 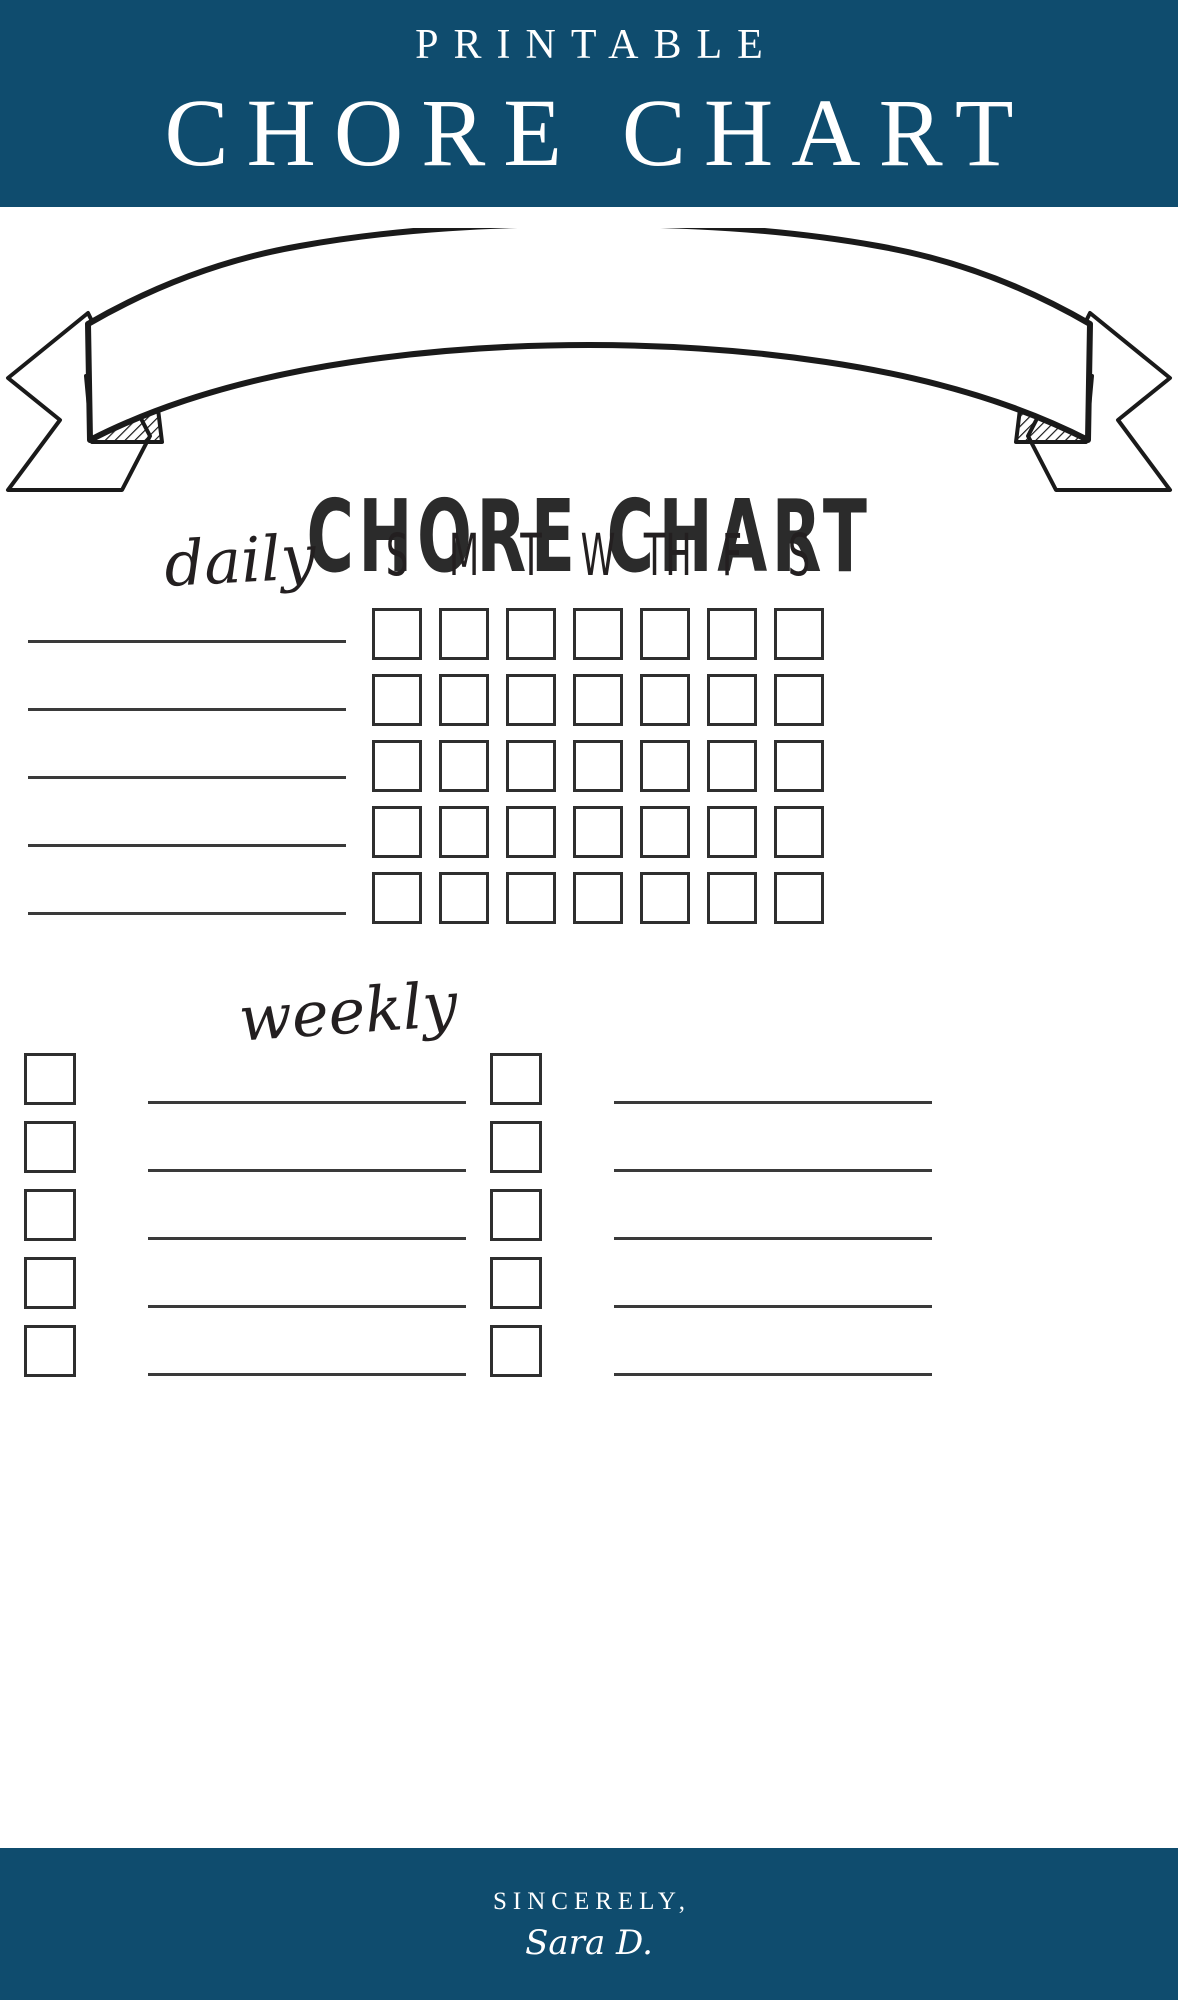 I want to click on day-header-thursday: TH, so click(x=667, y=555).